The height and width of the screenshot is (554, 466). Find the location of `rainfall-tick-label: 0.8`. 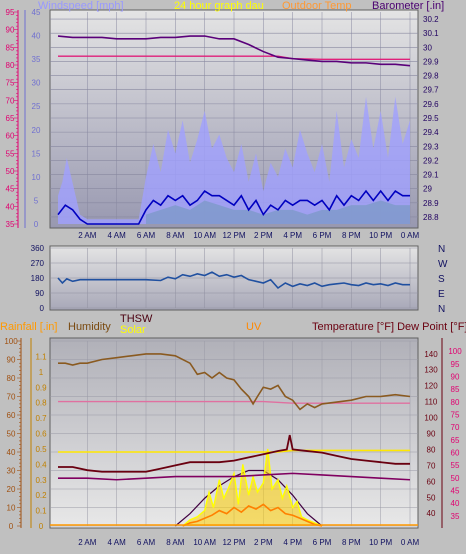

rainfall-tick-label: 0.8 is located at coordinates (41, 403).